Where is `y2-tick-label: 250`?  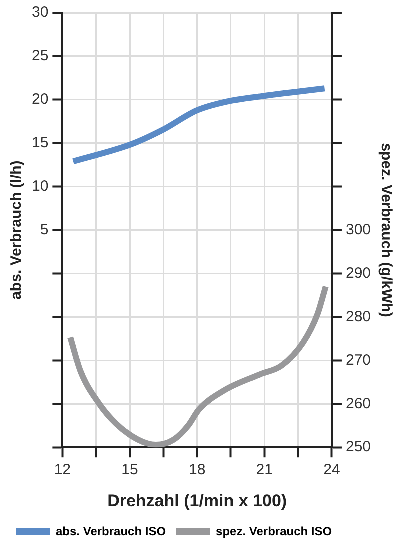 y2-tick-label: 250 is located at coordinates (359, 447).